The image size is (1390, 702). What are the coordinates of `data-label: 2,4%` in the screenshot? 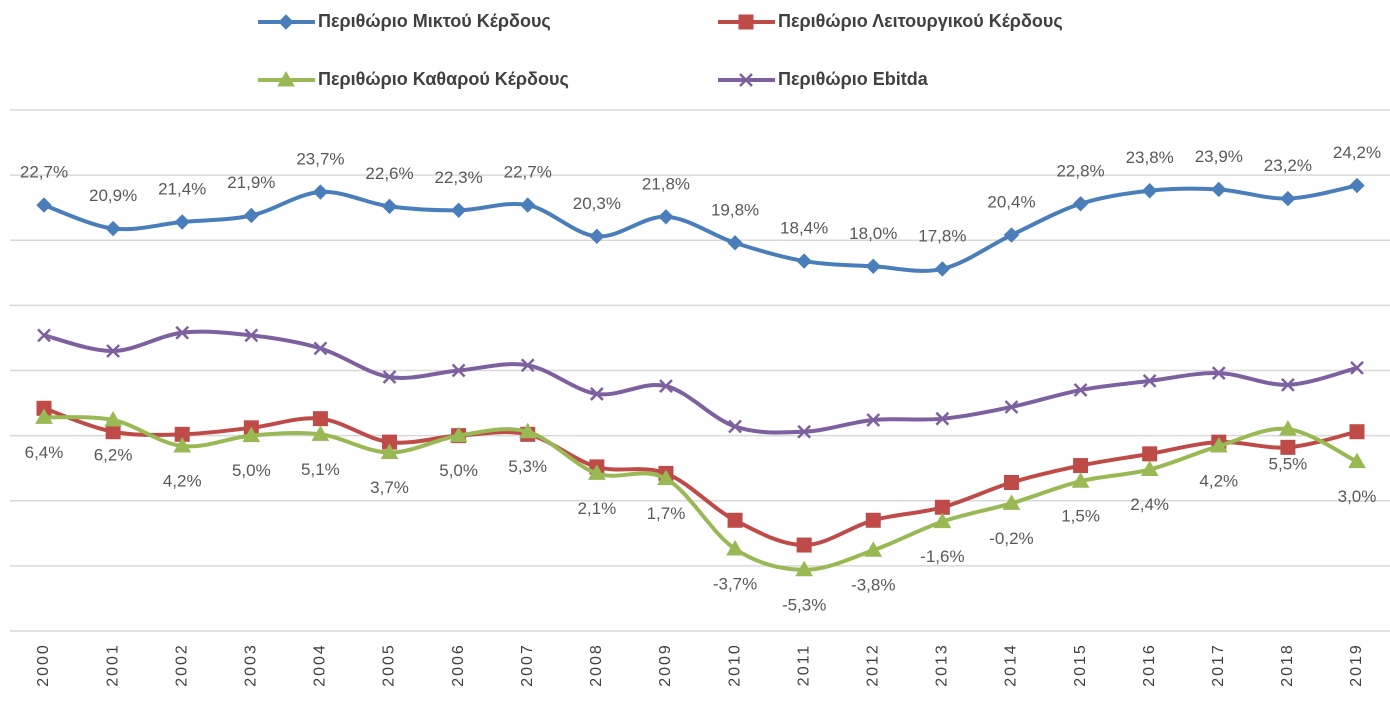 It's located at (1149, 504).